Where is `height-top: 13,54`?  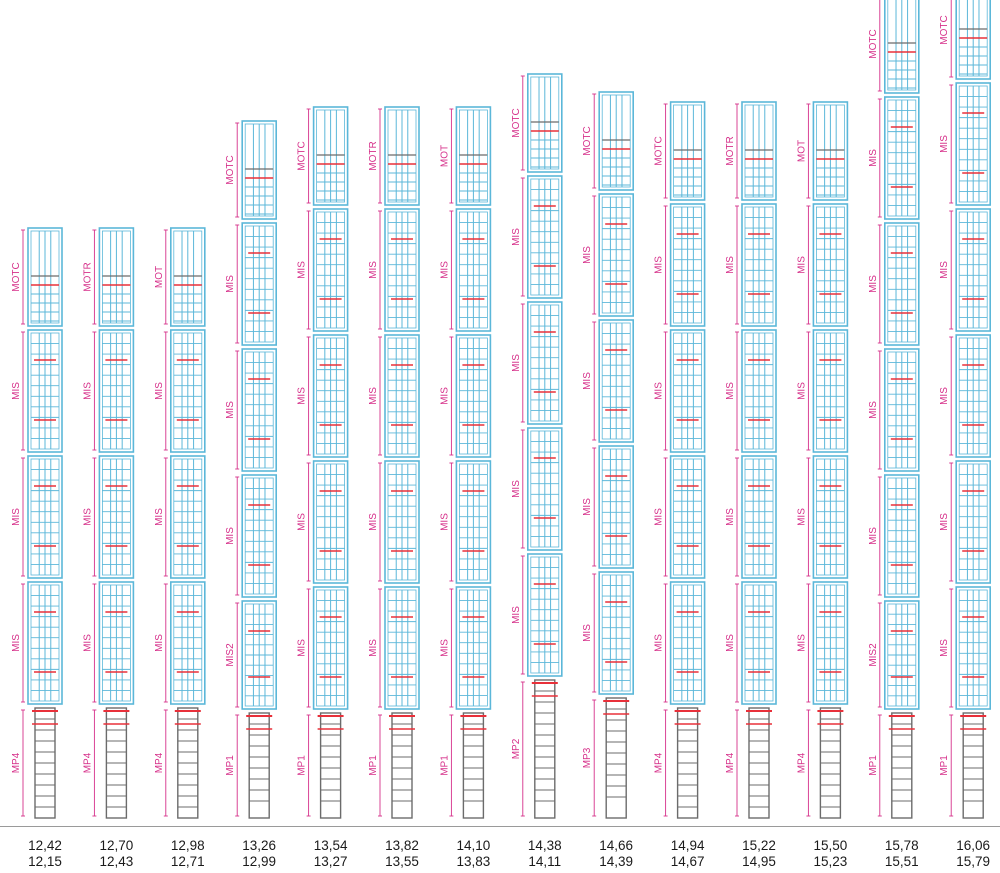
height-top: 13,54 is located at coordinates (330, 845).